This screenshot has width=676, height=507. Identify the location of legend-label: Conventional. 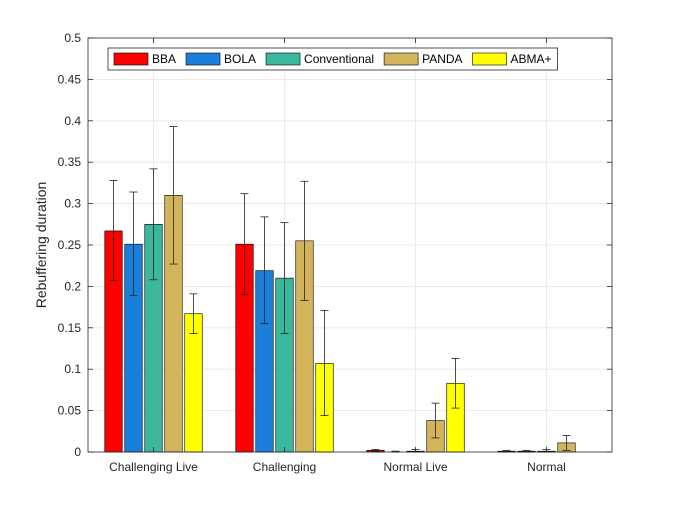
(339, 59).